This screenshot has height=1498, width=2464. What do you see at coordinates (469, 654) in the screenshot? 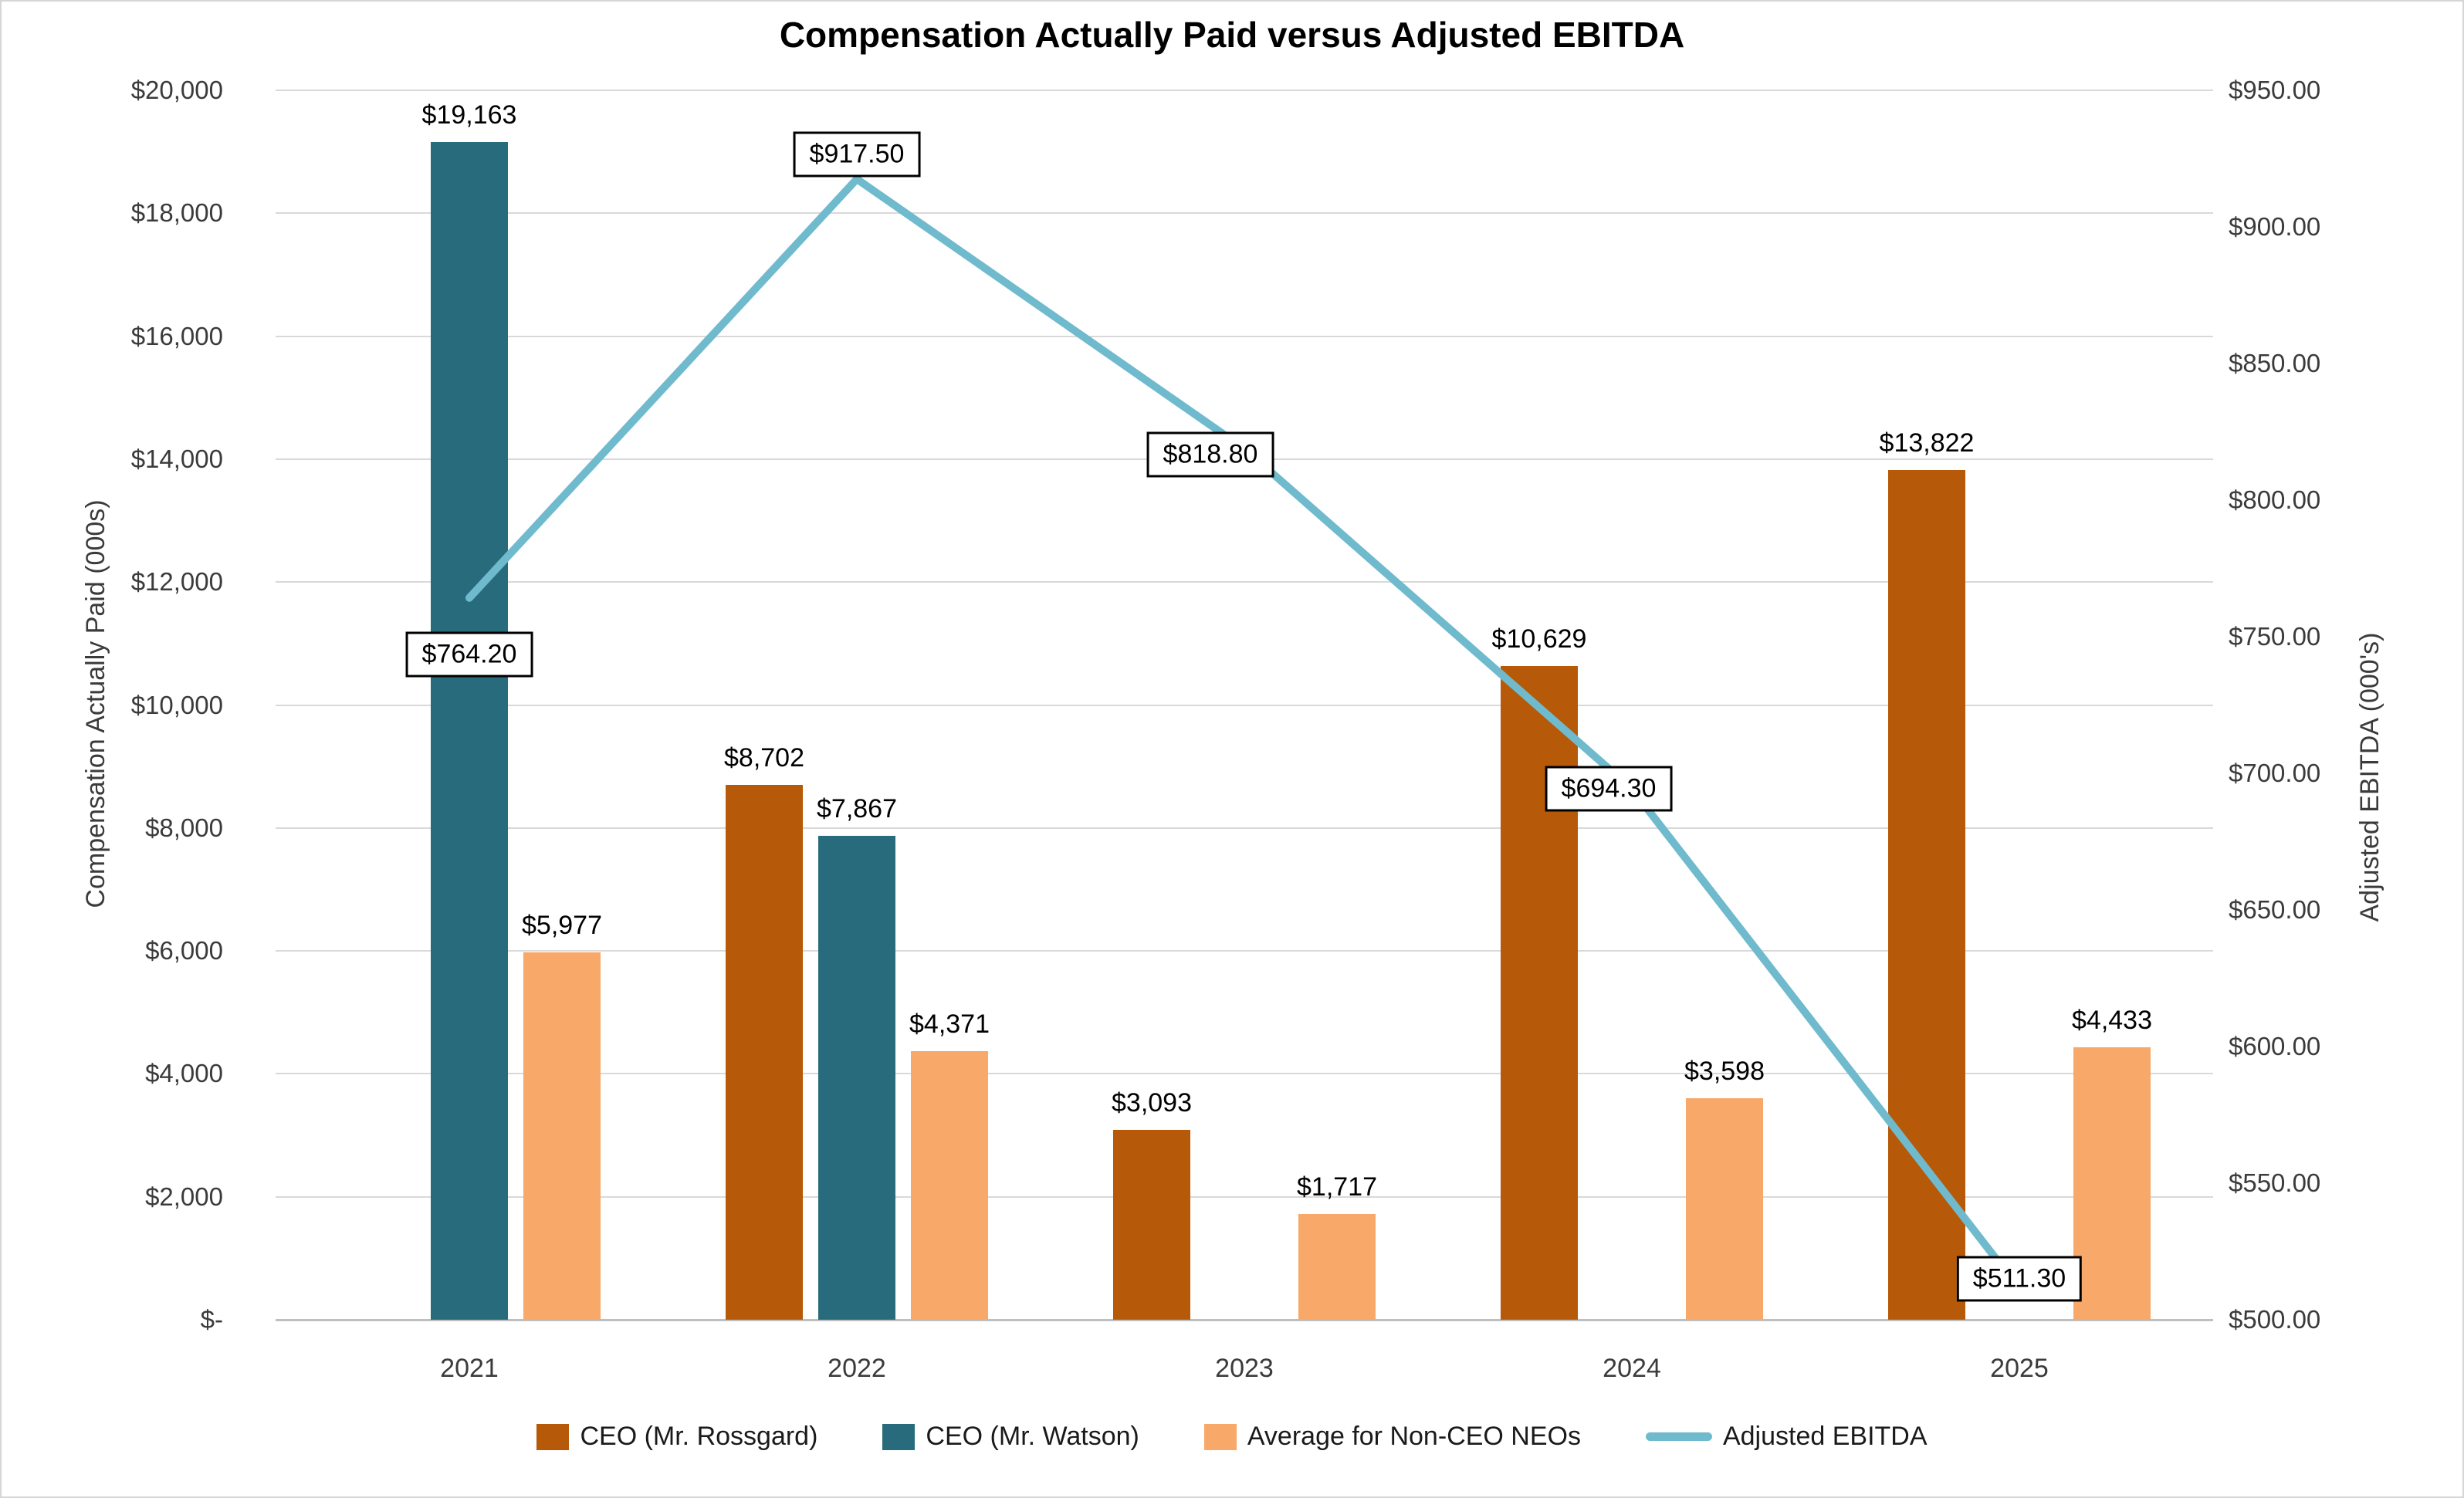
I see `ebitda-point-label: $764.20` at bounding box center [469, 654].